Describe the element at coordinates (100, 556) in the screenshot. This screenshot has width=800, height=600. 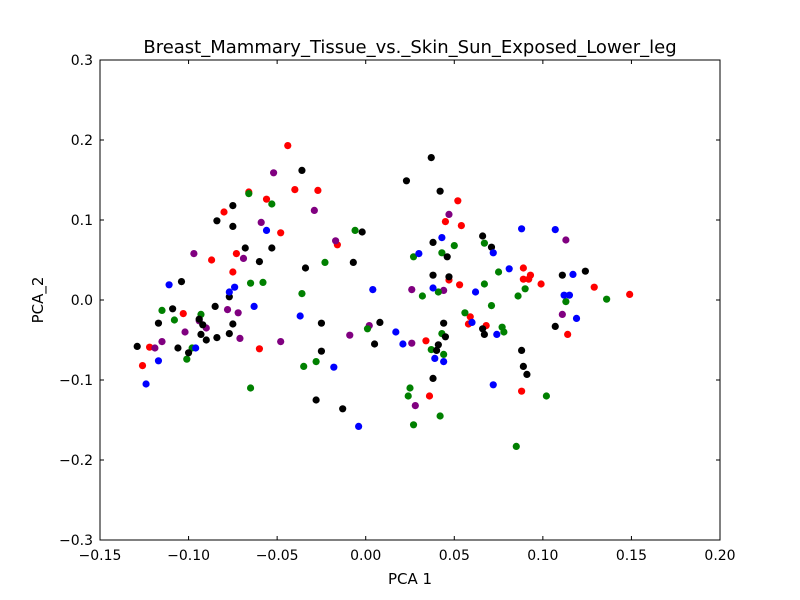
I see `x-tick-label: −0.15` at that location.